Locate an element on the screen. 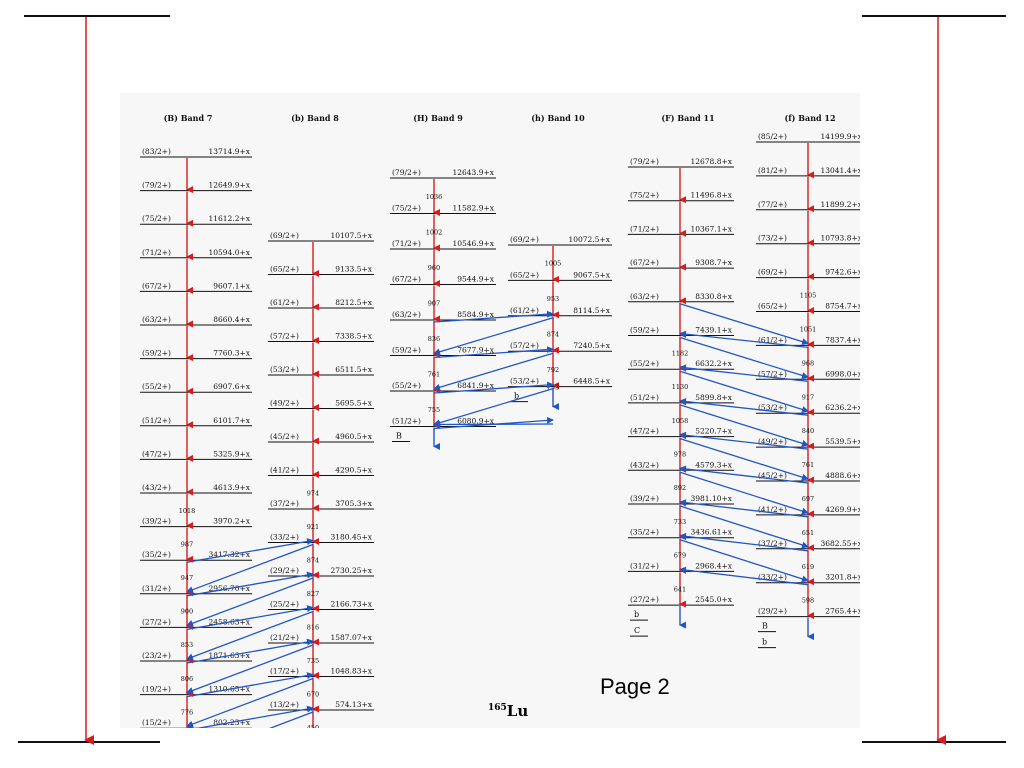 This screenshot has height=768, width=1024. level-spin: (71/2+) is located at coordinates (644, 228).